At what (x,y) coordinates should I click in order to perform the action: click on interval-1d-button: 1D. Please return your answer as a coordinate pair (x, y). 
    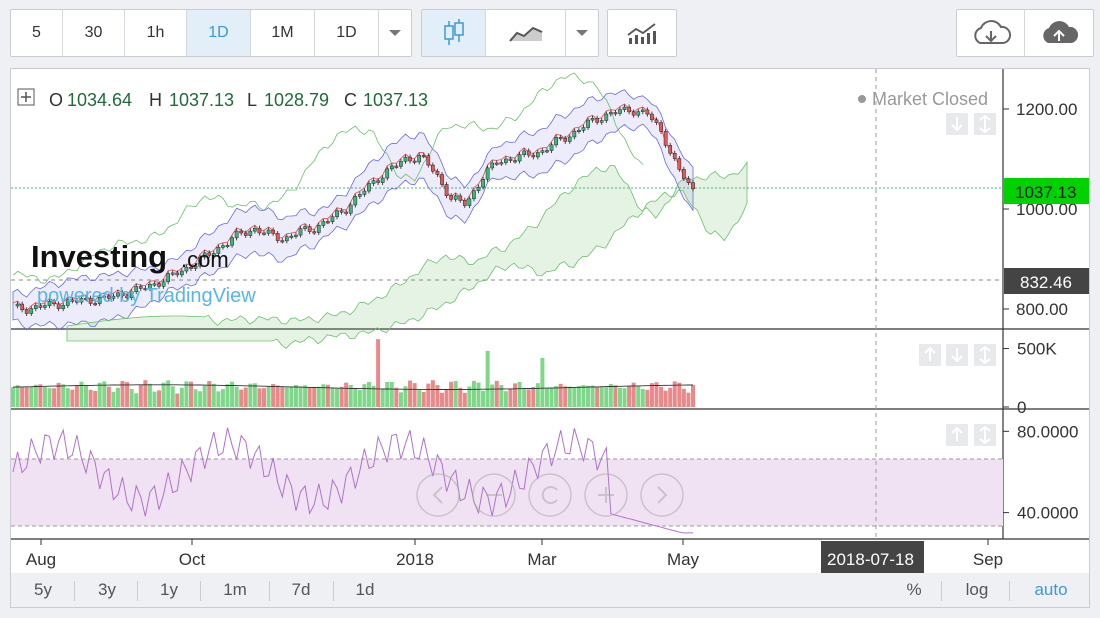
    Looking at the image, I should click on (219, 33).